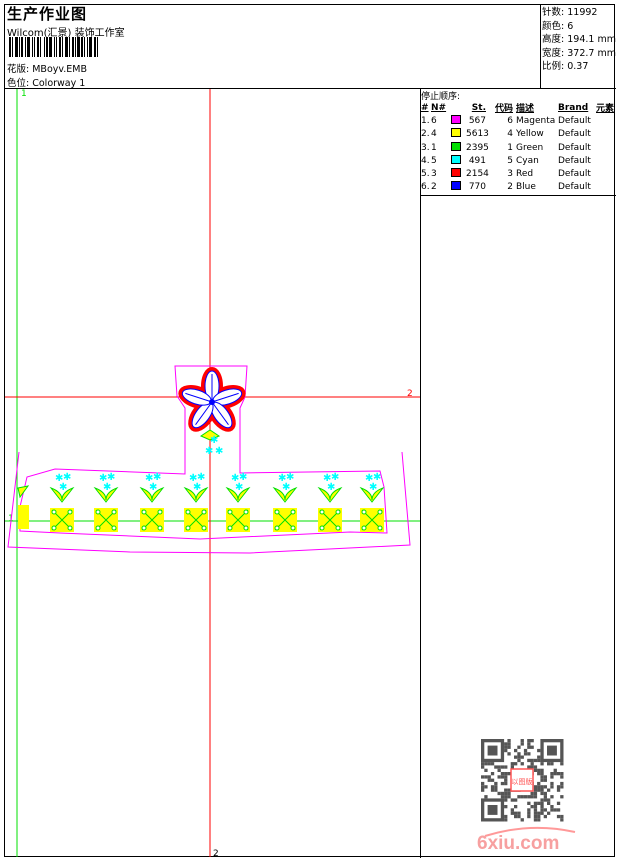 The height and width of the screenshot is (860, 620). I want to click on stat-stitches: 针数: 11992, so click(570, 12).